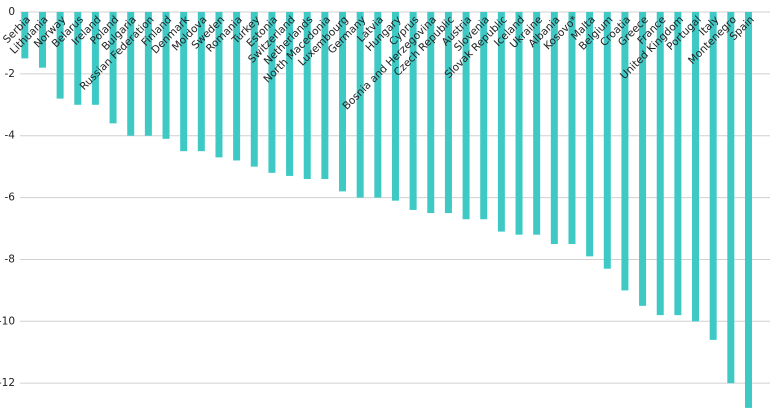 Image resolution: width=770 pixels, height=411 pixels. What do you see at coordinates (7, 383) in the screenshot?
I see `y-tick-label: -12` at bounding box center [7, 383].